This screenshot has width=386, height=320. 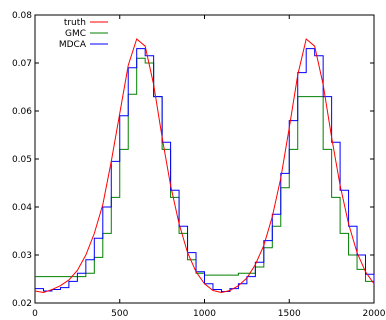 What do you see at coordinates (22, 256) in the screenshot?
I see `y-tick-label: 0.03` at bounding box center [22, 256].